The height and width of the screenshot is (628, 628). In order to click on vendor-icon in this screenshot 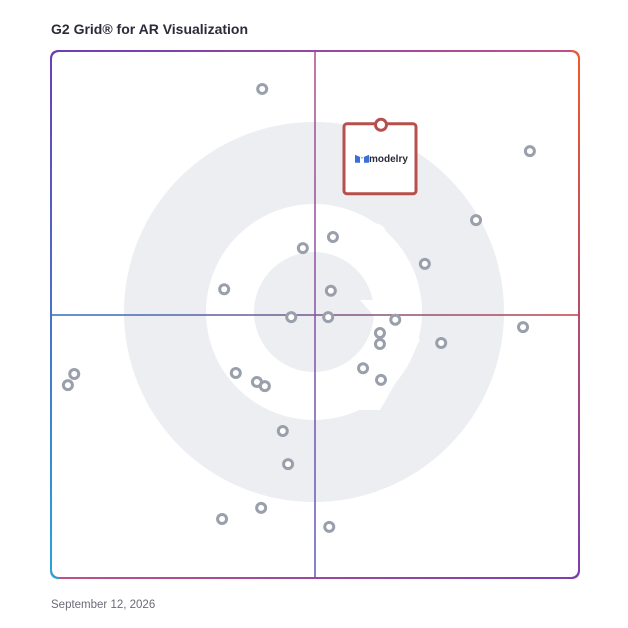, I will do `click(362, 158)`.